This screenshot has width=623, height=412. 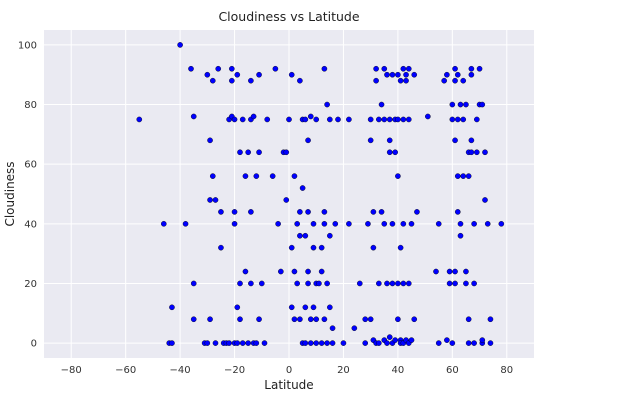 I want to click on chart-title: Cloudiness vs Latitude, so click(x=288, y=16).